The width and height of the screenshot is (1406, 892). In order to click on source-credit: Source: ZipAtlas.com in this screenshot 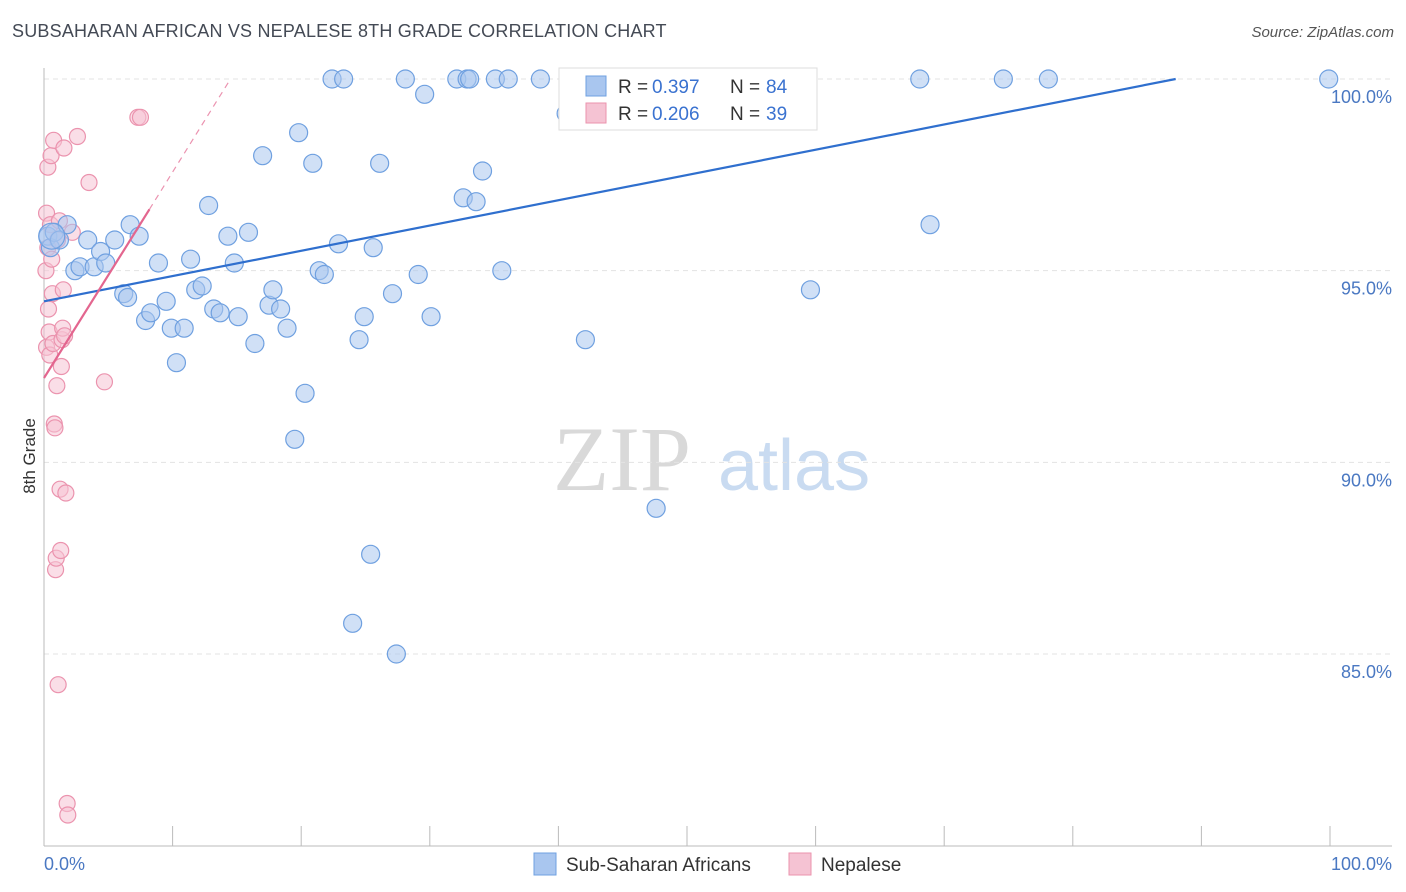, I will do `click(1322, 32)`.